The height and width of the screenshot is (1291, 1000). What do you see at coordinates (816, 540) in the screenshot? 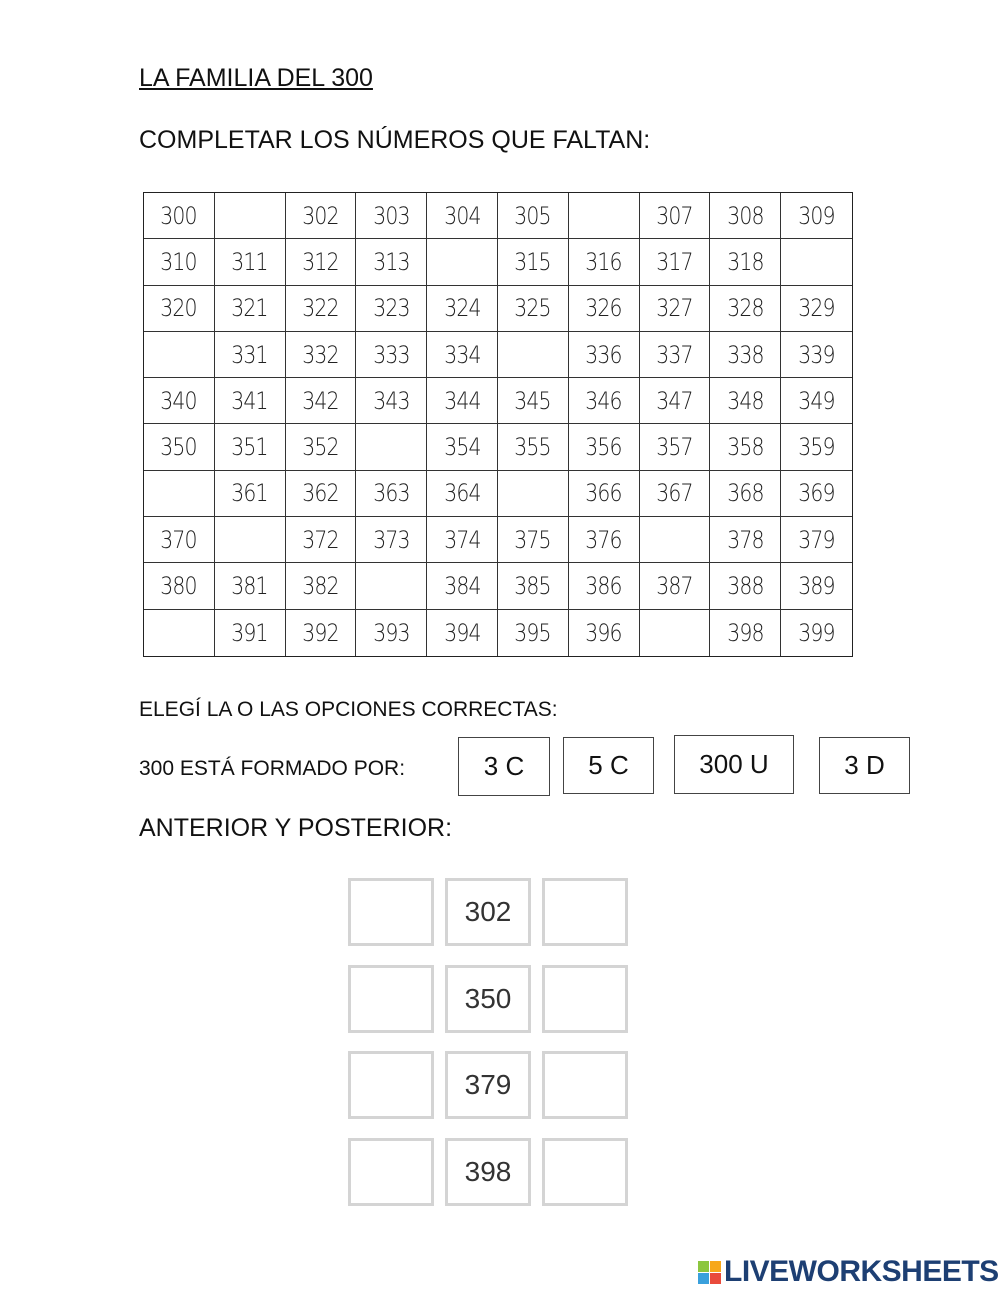
I see `grid-cell: 379` at bounding box center [816, 540].